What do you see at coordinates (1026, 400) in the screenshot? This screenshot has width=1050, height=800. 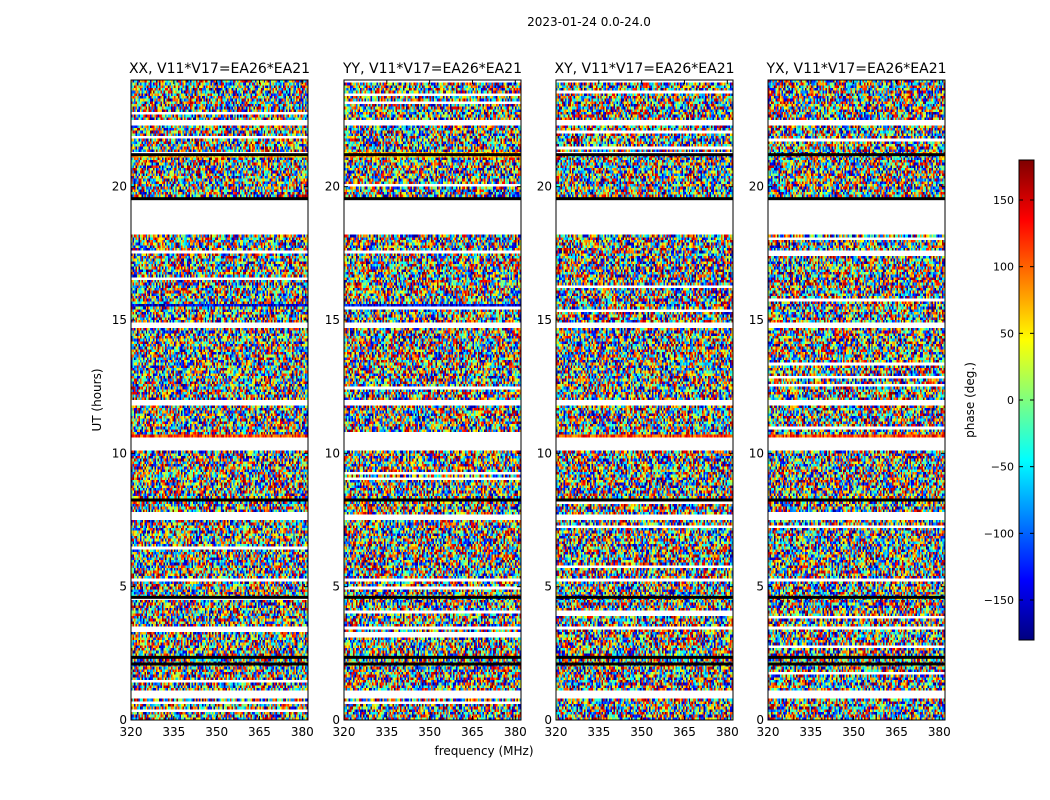 I see `colorbar-gradient` at bounding box center [1026, 400].